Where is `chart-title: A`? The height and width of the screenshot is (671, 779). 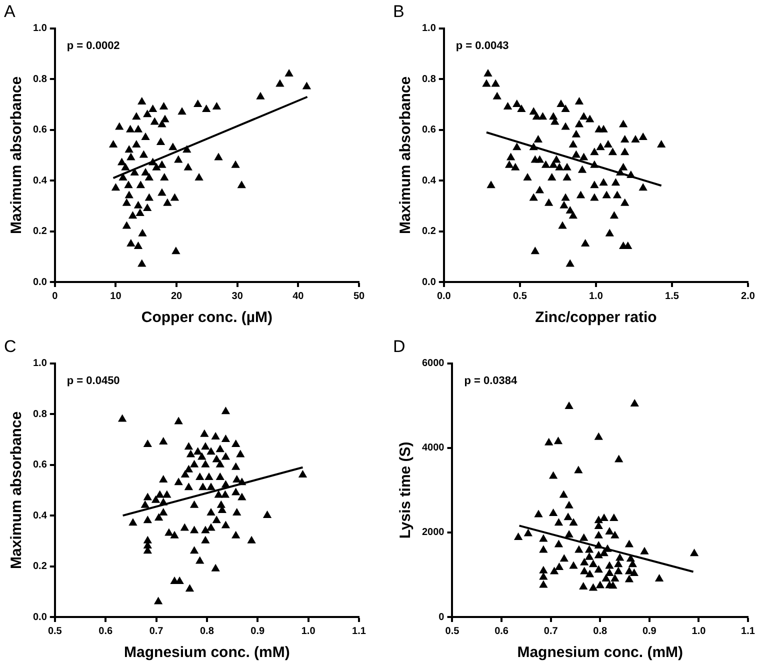
chart-title: A is located at coordinates (10, 11).